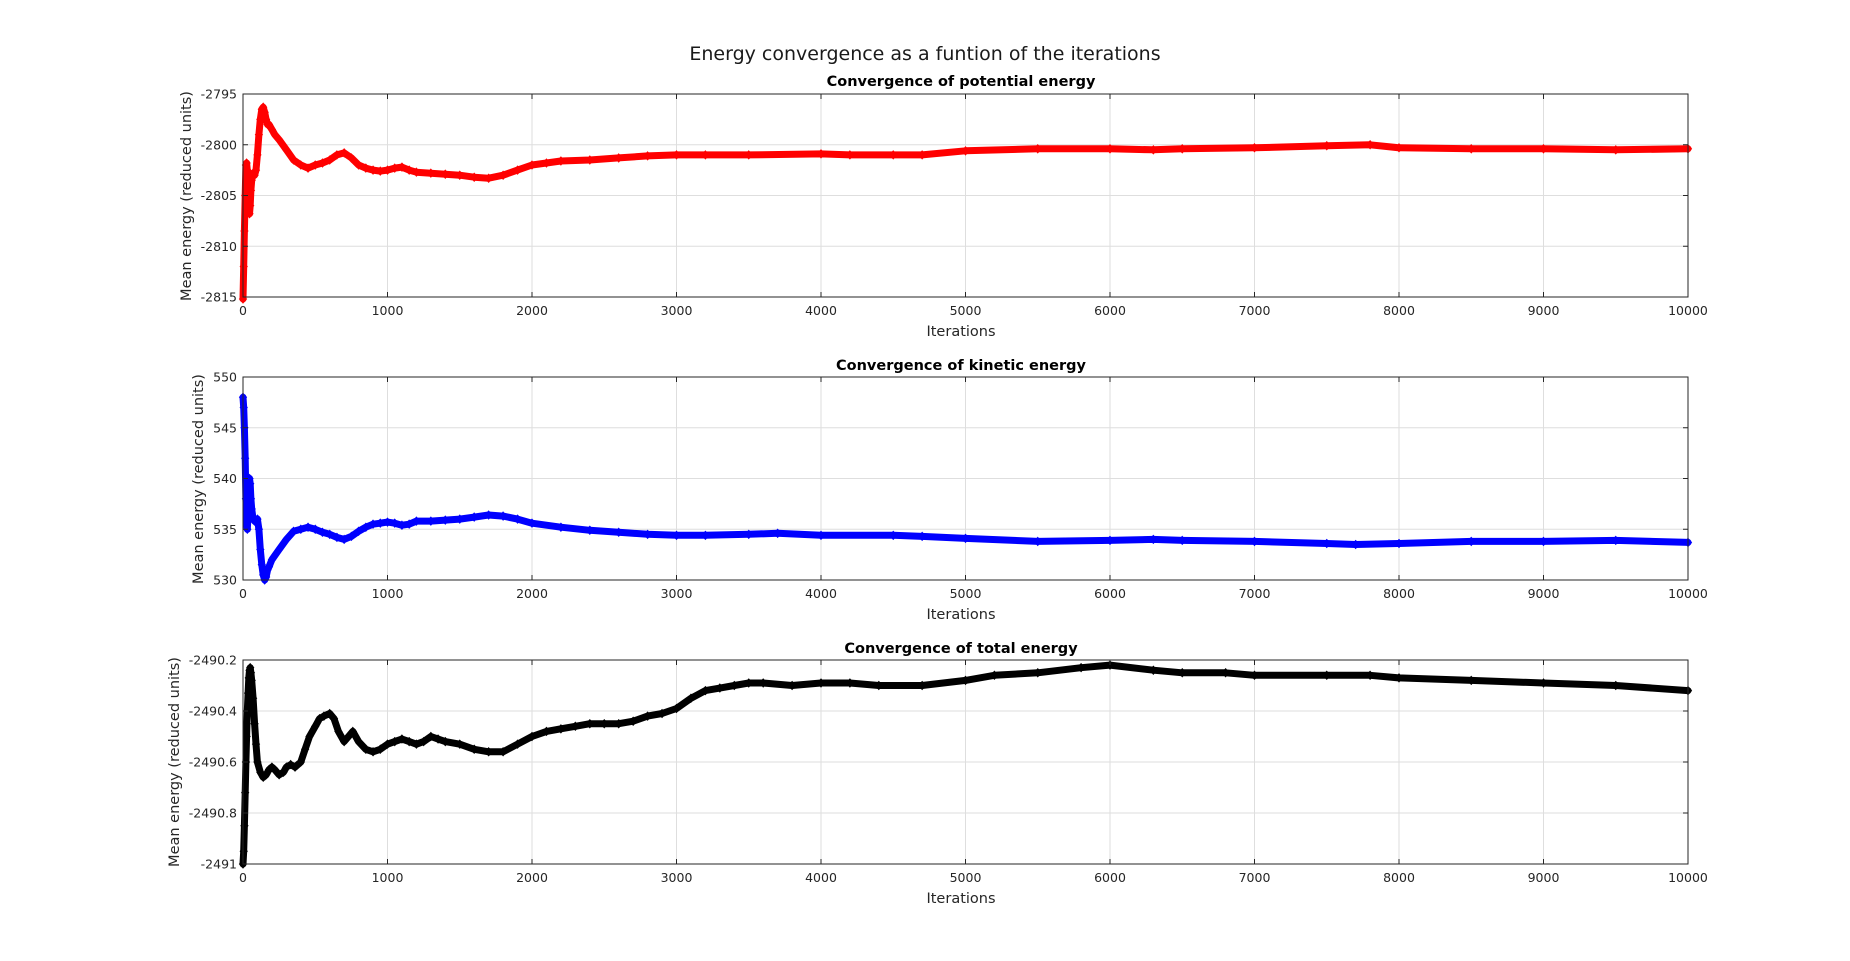  Describe the element at coordinates (225, 478) in the screenshot. I see `y-tick-label: 540` at that location.